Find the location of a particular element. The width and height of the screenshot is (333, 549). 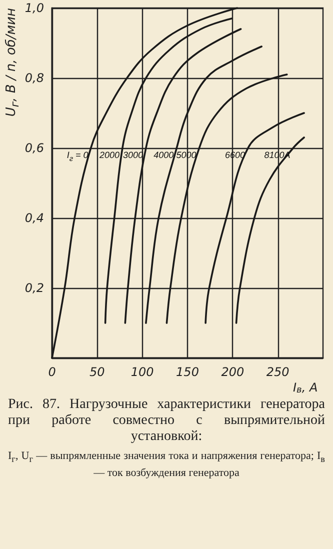

series-label: I$_{г}$ = 0 is located at coordinates (77, 157).